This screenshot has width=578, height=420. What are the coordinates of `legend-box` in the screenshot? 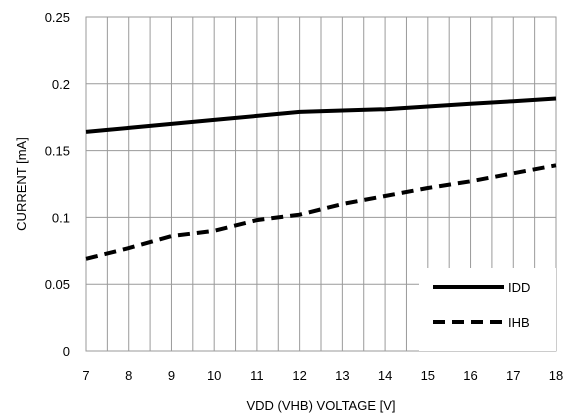 It's located at (487, 309).